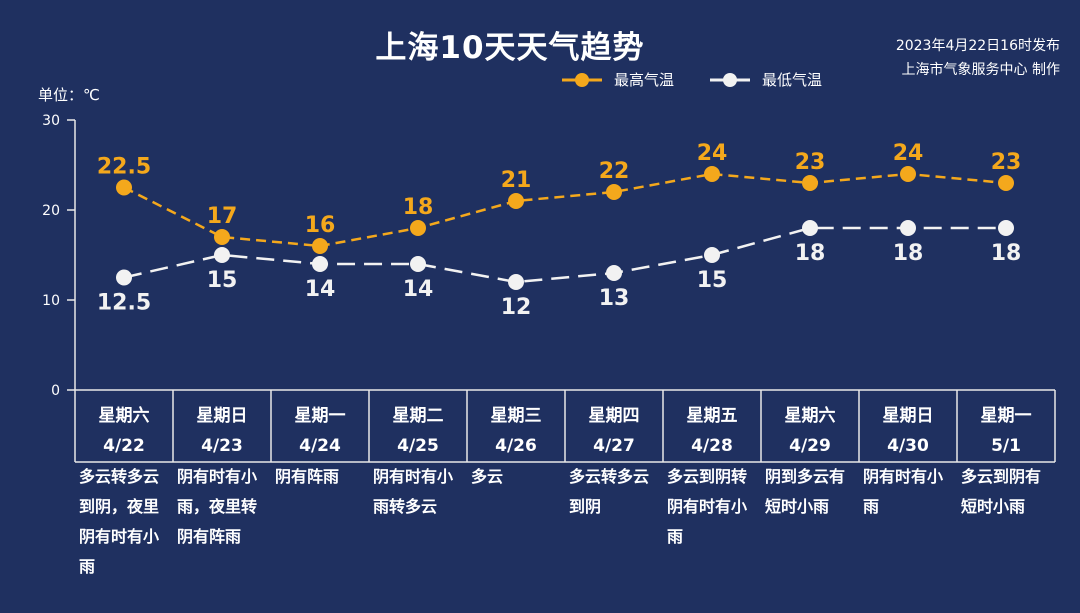 The width and height of the screenshot is (1080, 613). I want to click on max-temp-label: 21, so click(516, 180).